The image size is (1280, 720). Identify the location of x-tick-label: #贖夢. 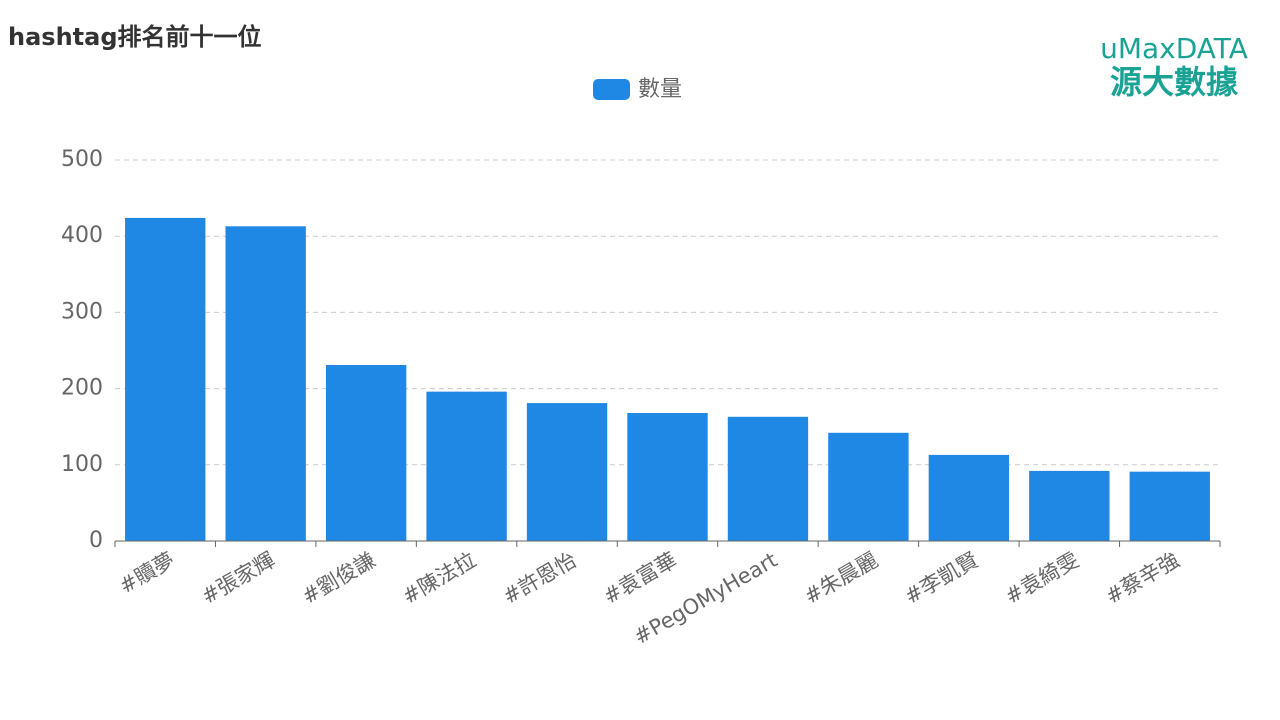
(147, 573).